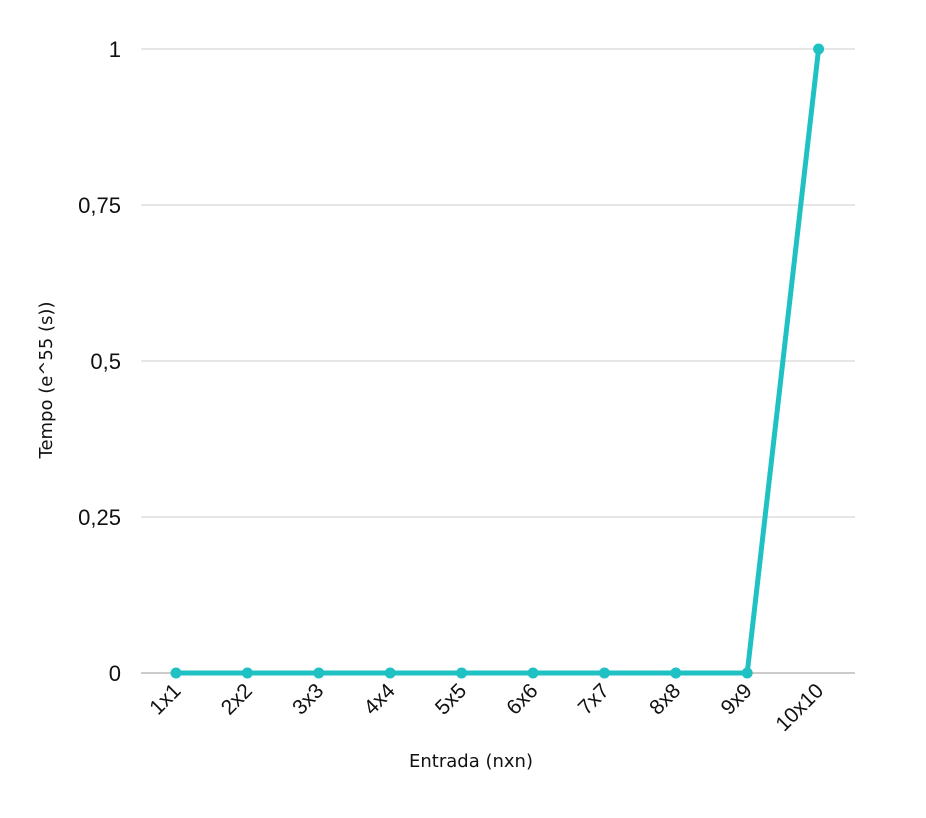 The image size is (926, 818). Describe the element at coordinates (165, 699) in the screenshot. I see `x-tick-label: 1x1` at that location.